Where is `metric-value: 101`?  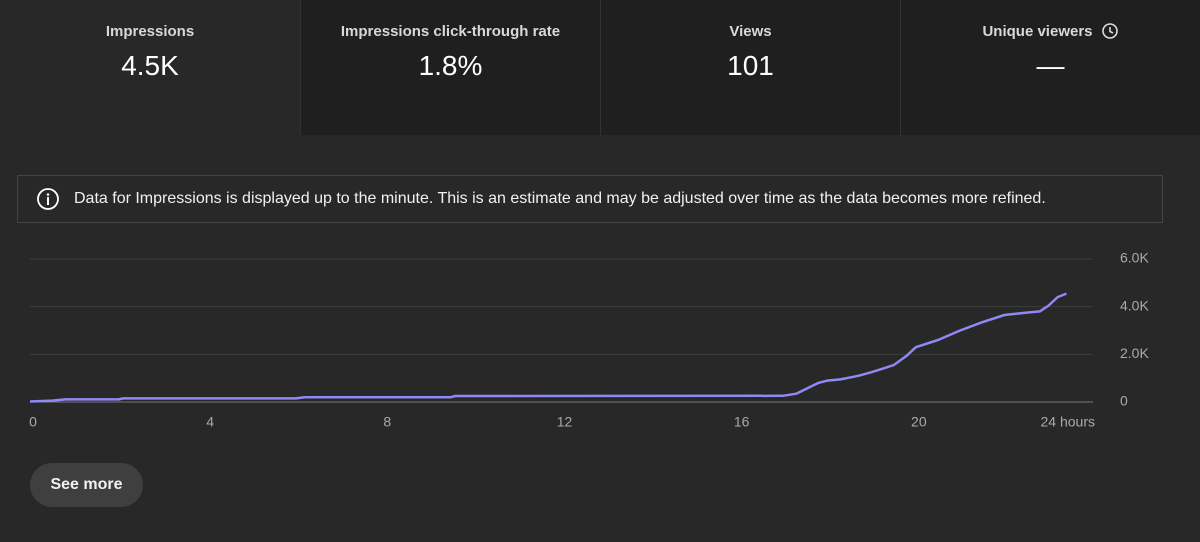 metric-value: 101 is located at coordinates (750, 65).